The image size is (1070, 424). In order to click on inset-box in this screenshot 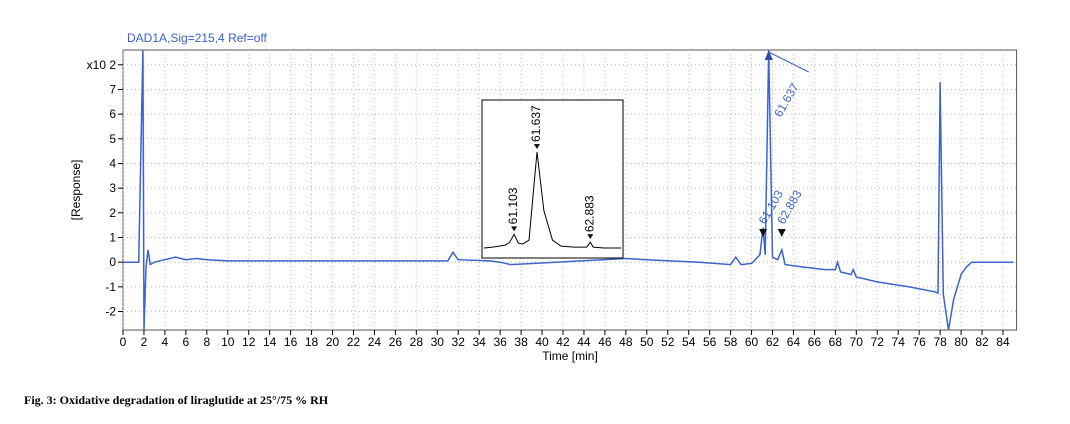, I will do `click(552, 179)`.